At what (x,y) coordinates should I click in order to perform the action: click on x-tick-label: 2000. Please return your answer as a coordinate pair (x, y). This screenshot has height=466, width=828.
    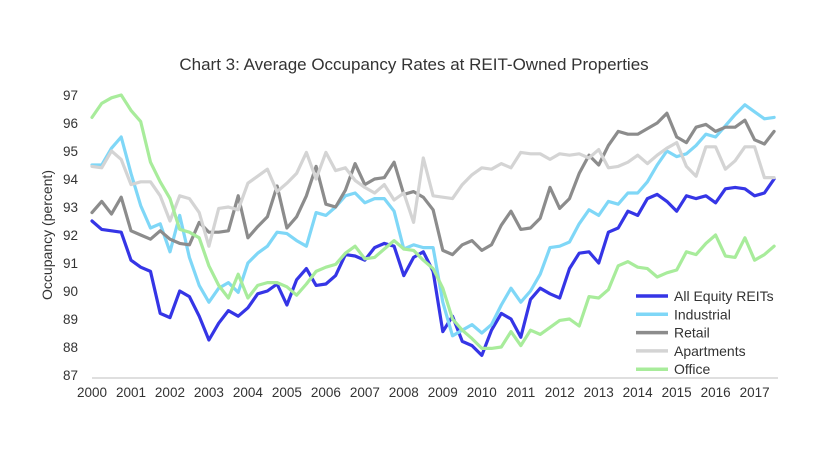
    Looking at the image, I should click on (92, 392).